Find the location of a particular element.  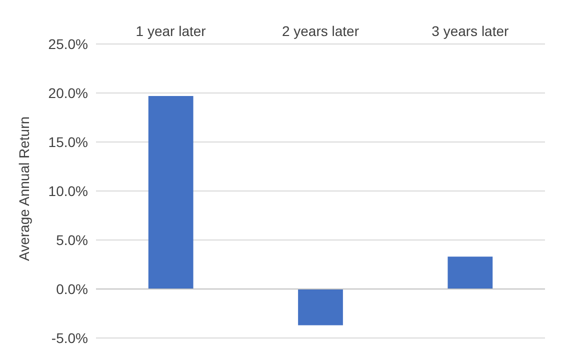

x-tick-label: 3 years later is located at coordinates (471, 31).